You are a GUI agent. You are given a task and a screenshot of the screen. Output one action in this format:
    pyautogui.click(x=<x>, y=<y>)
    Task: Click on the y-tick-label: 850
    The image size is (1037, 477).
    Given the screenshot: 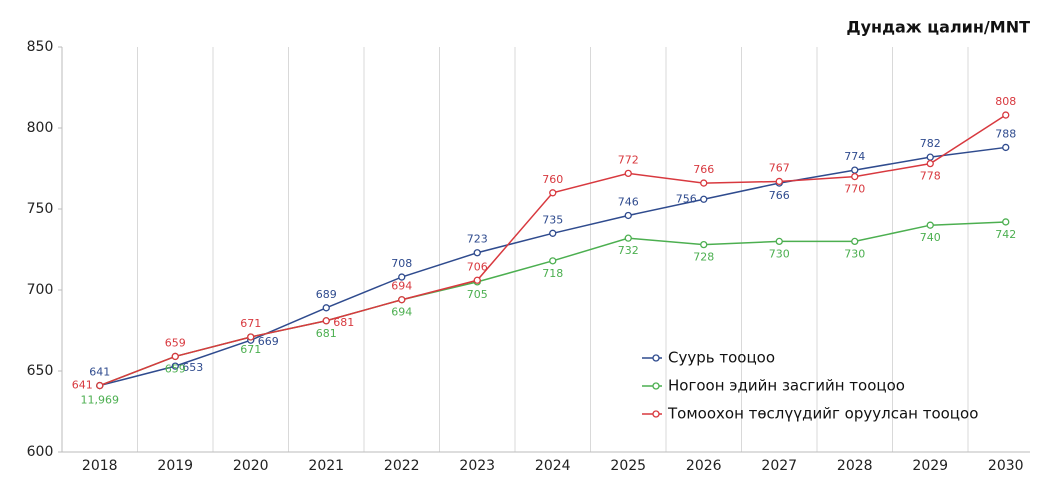 What is the action you would take?
    pyautogui.click(x=40, y=47)
    